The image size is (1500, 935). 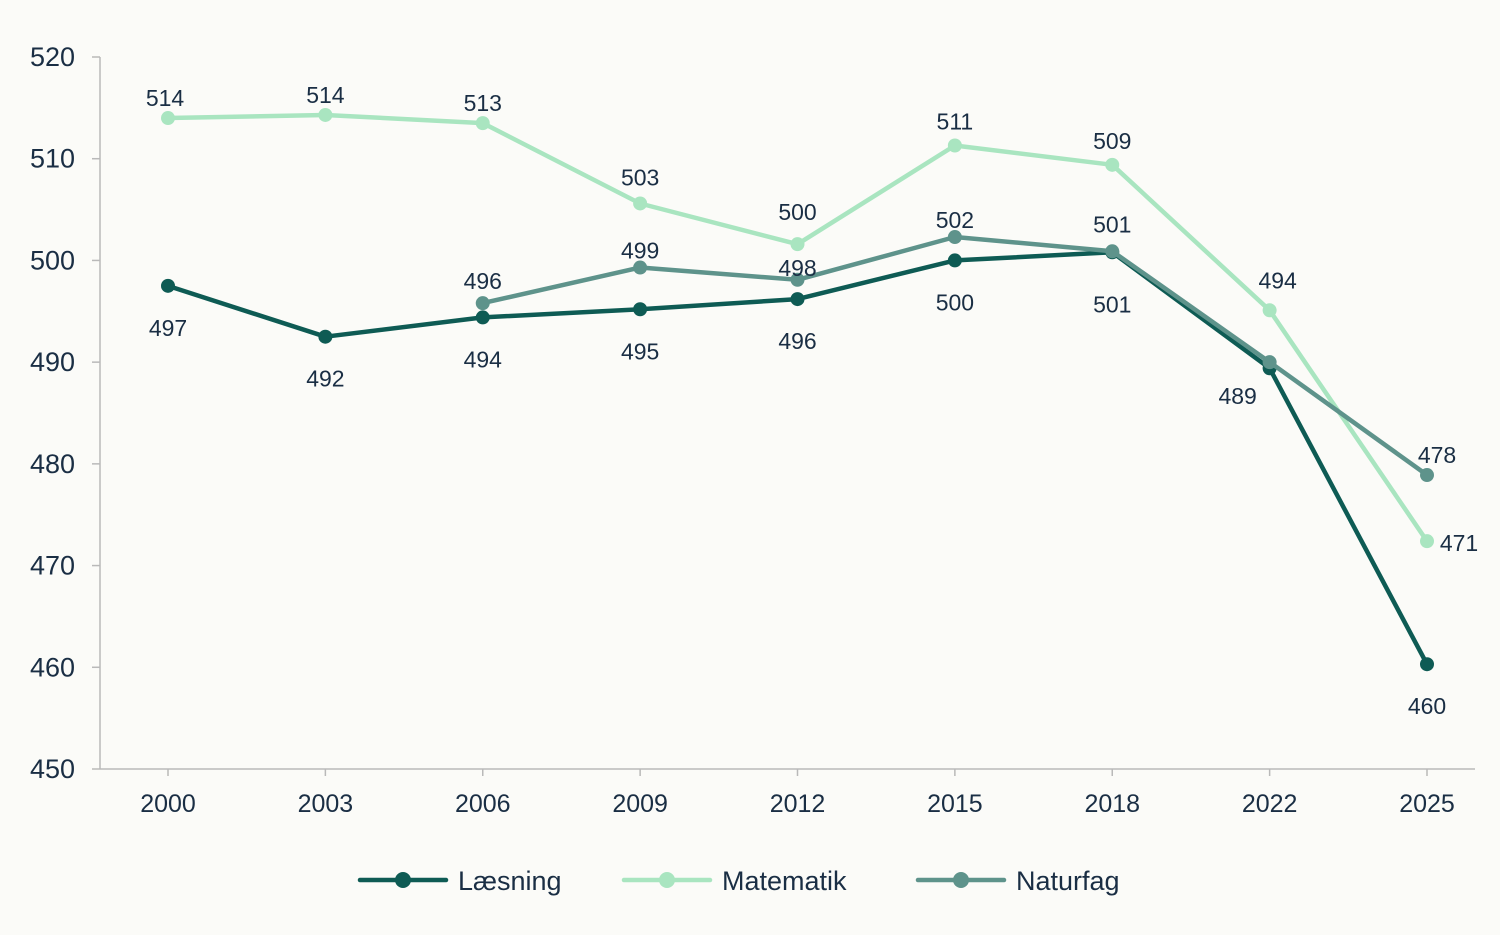 I want to click on y-tick-label: 480, so click(x=52, y=464).